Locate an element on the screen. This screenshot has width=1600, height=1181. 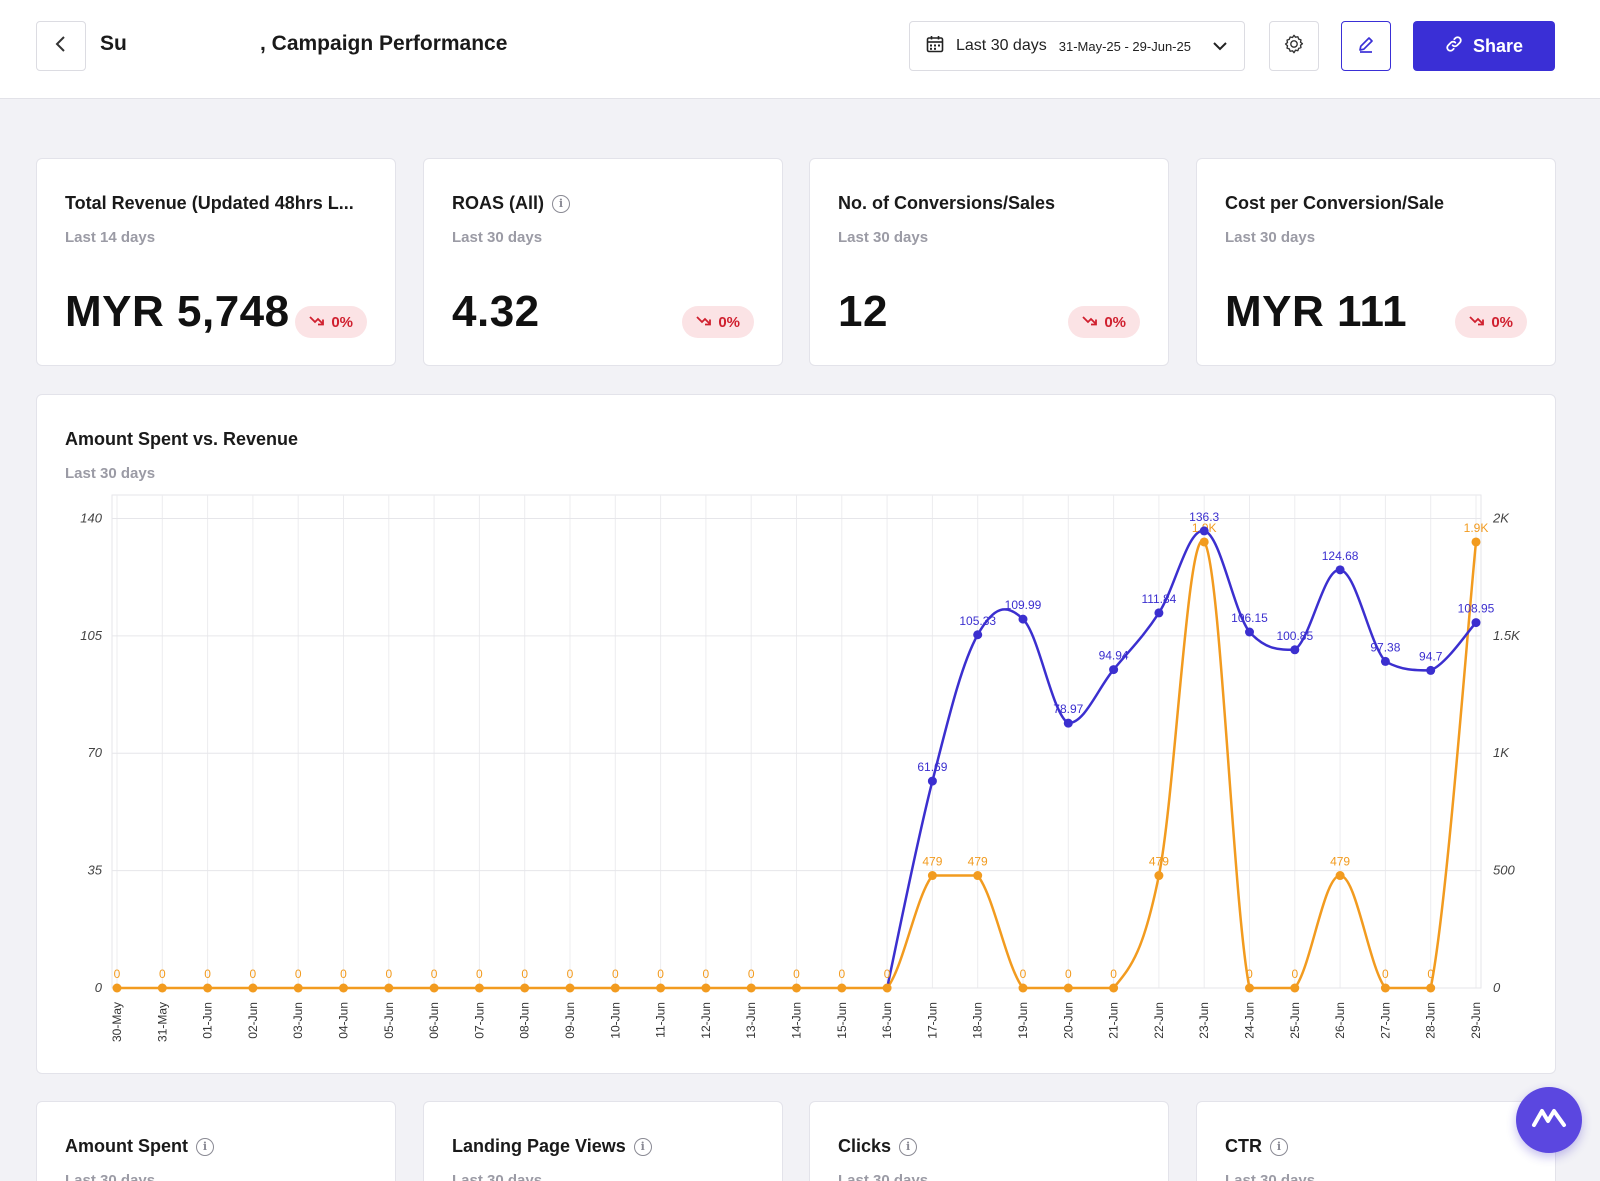
x-tick-label: 15-Jun is located at coordinates (842, 1020).